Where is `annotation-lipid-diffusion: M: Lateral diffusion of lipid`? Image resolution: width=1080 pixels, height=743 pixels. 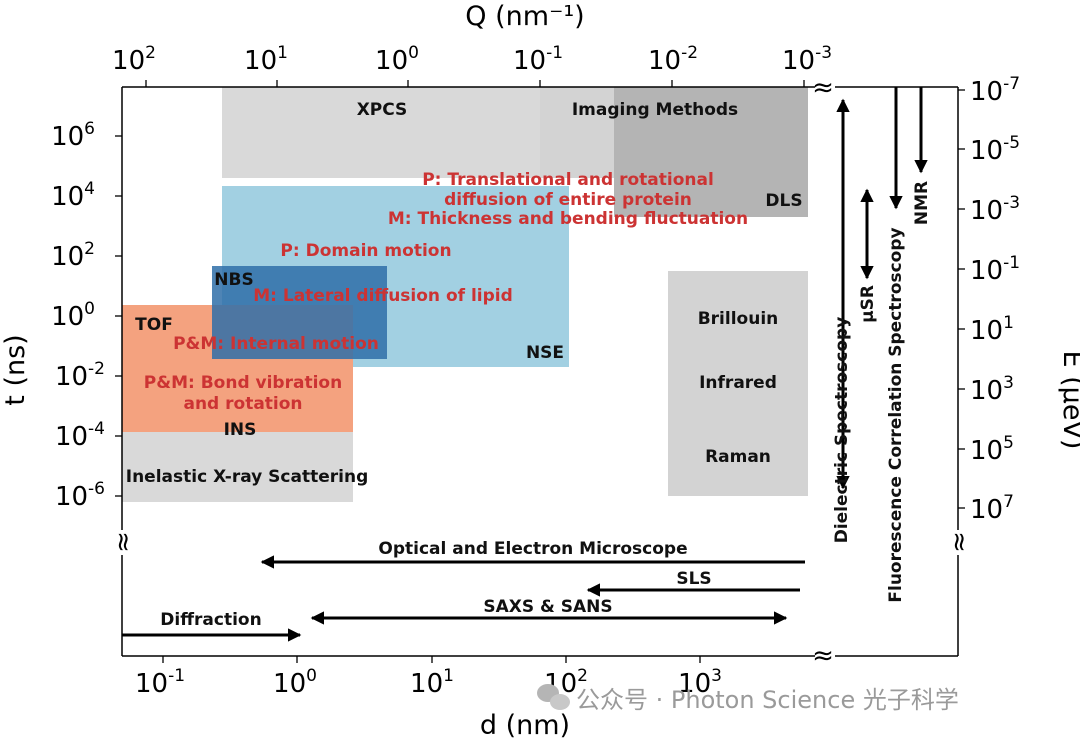 annotation-lipid-diffusion: M: Lateral diffusion of lipid is located at coordinates (383, 296).